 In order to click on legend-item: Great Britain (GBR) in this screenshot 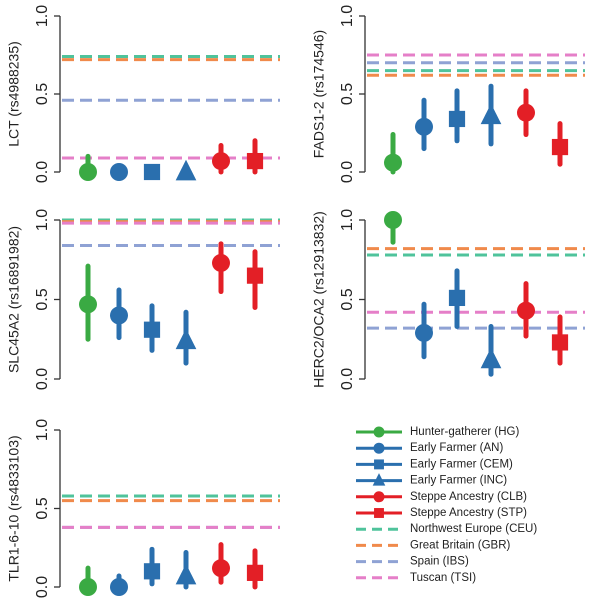, I will do `click(433, 545)`.